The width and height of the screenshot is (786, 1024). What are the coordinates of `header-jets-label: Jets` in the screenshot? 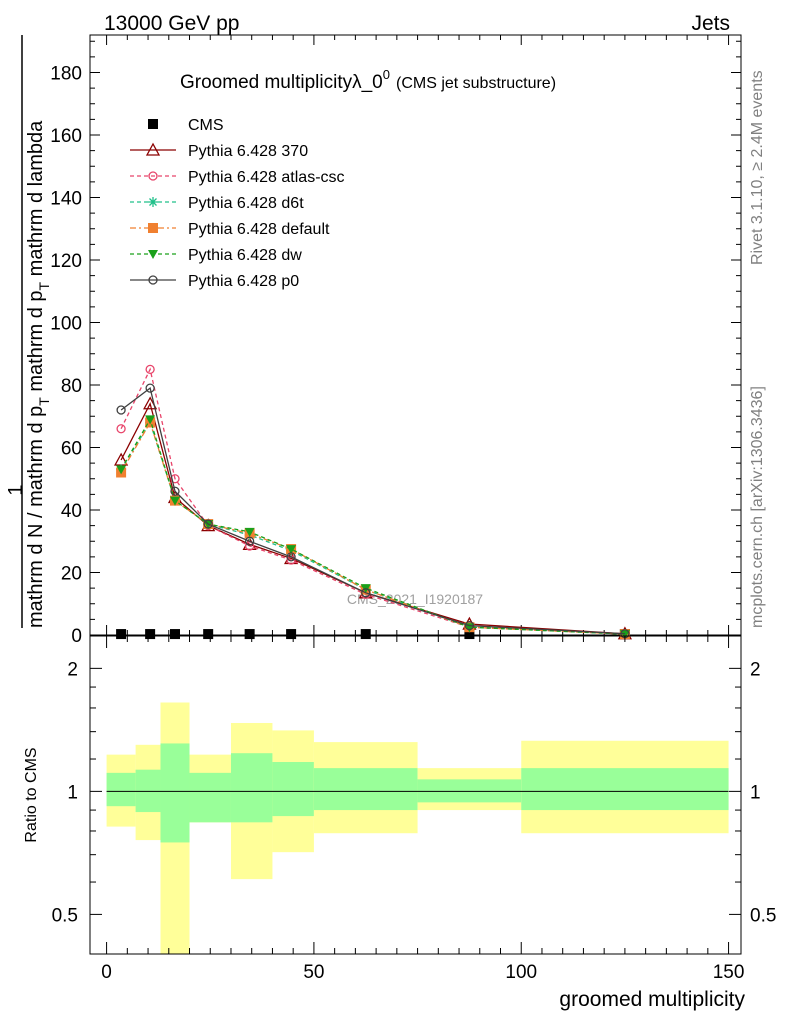 It's located at (710, 23).